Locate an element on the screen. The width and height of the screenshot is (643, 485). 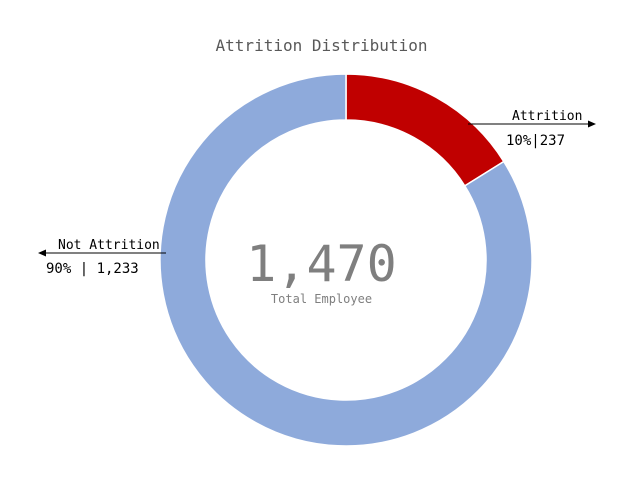
total-employee-label: Total Employee is located at coordinates (321, 299).